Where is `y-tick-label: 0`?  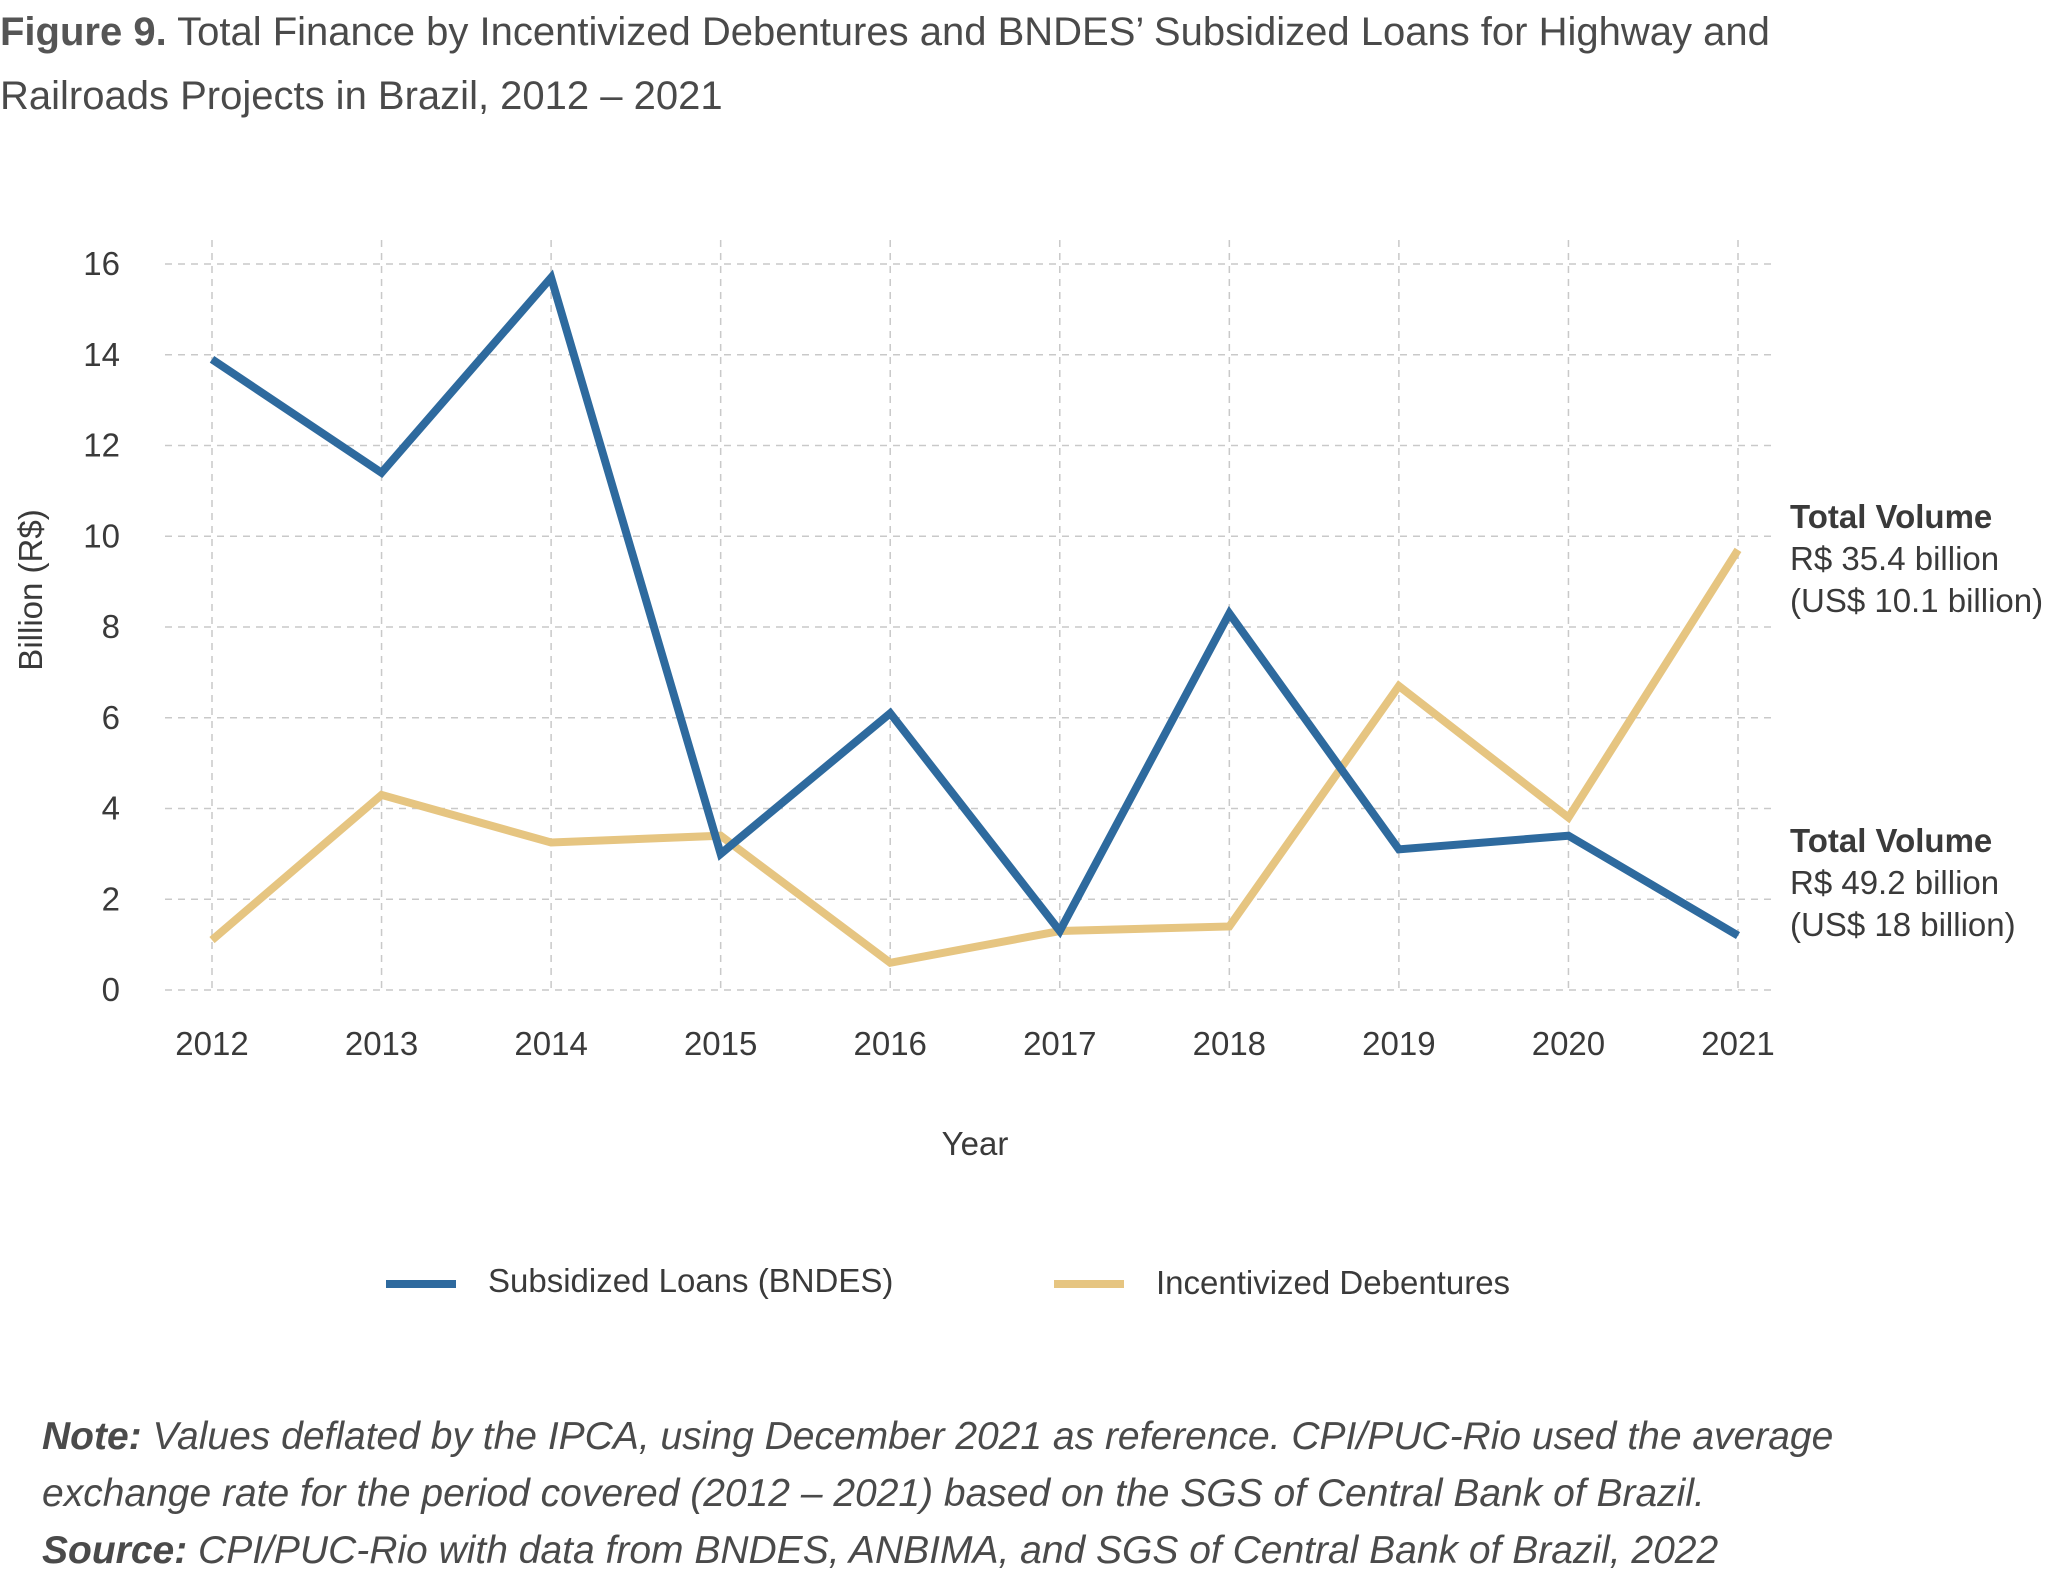
y-tick-label: 0 is located at coordinates (111, 989).